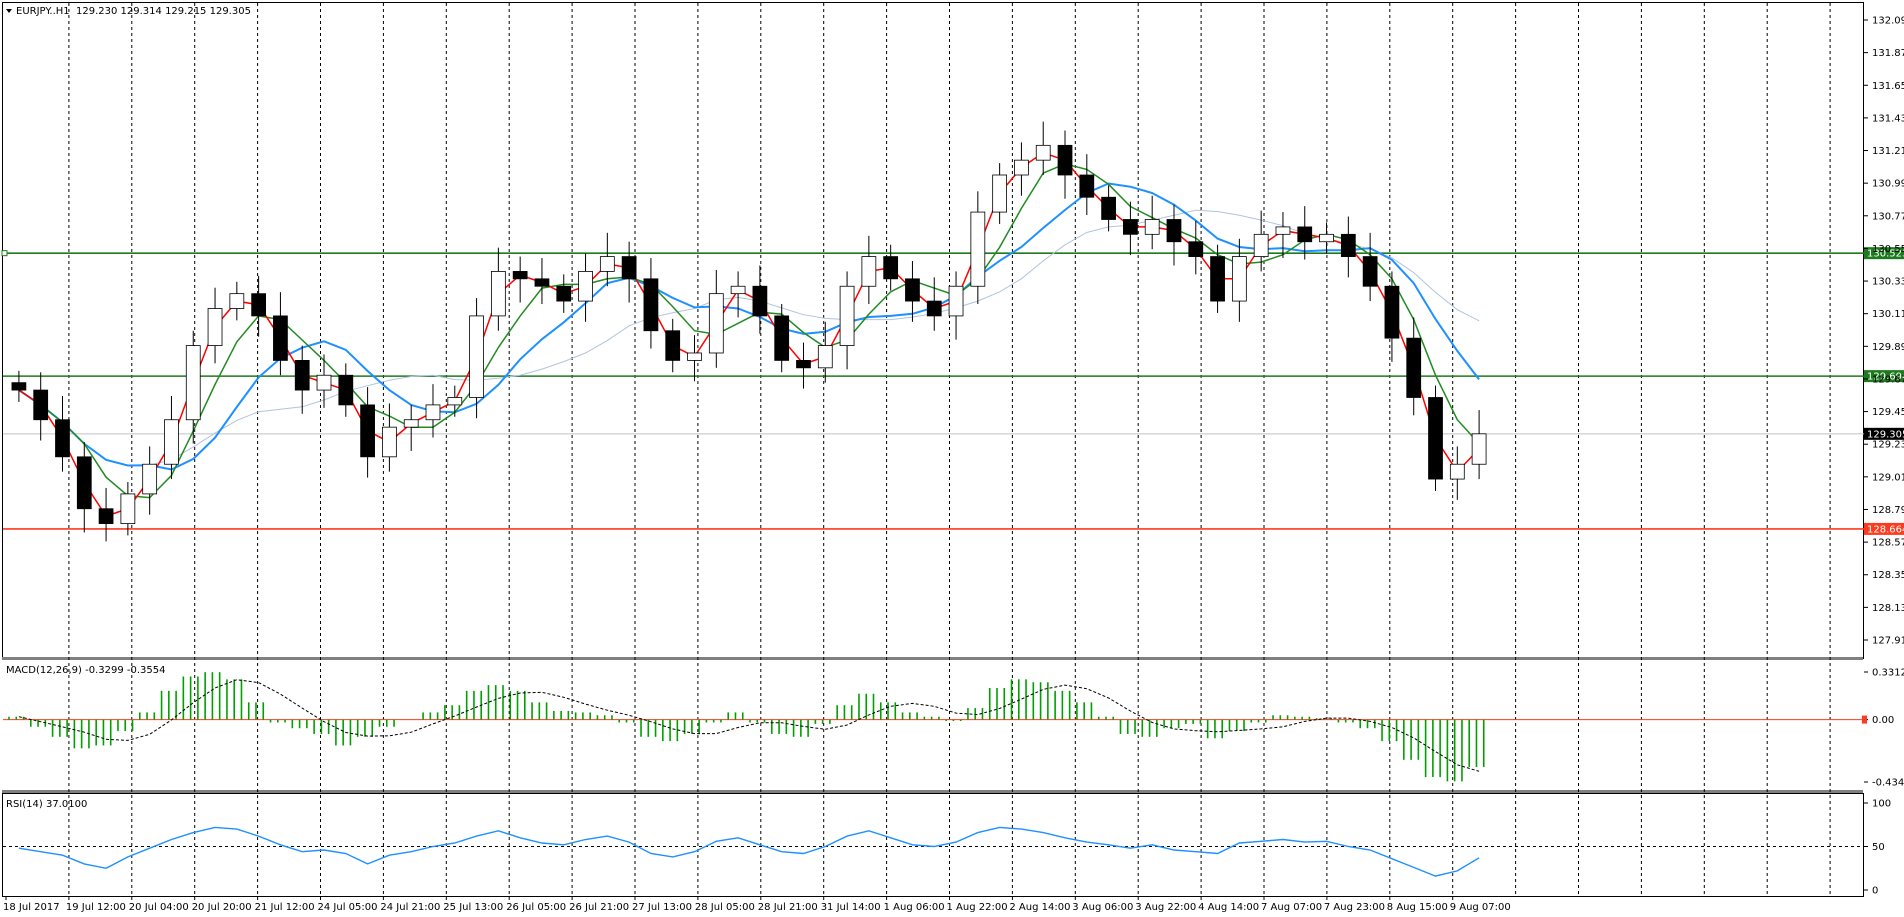  Describe the element at coordinates (285, 907) in the screenshot. I see `time-tick-label: 21 Jul 12:00` at that location.